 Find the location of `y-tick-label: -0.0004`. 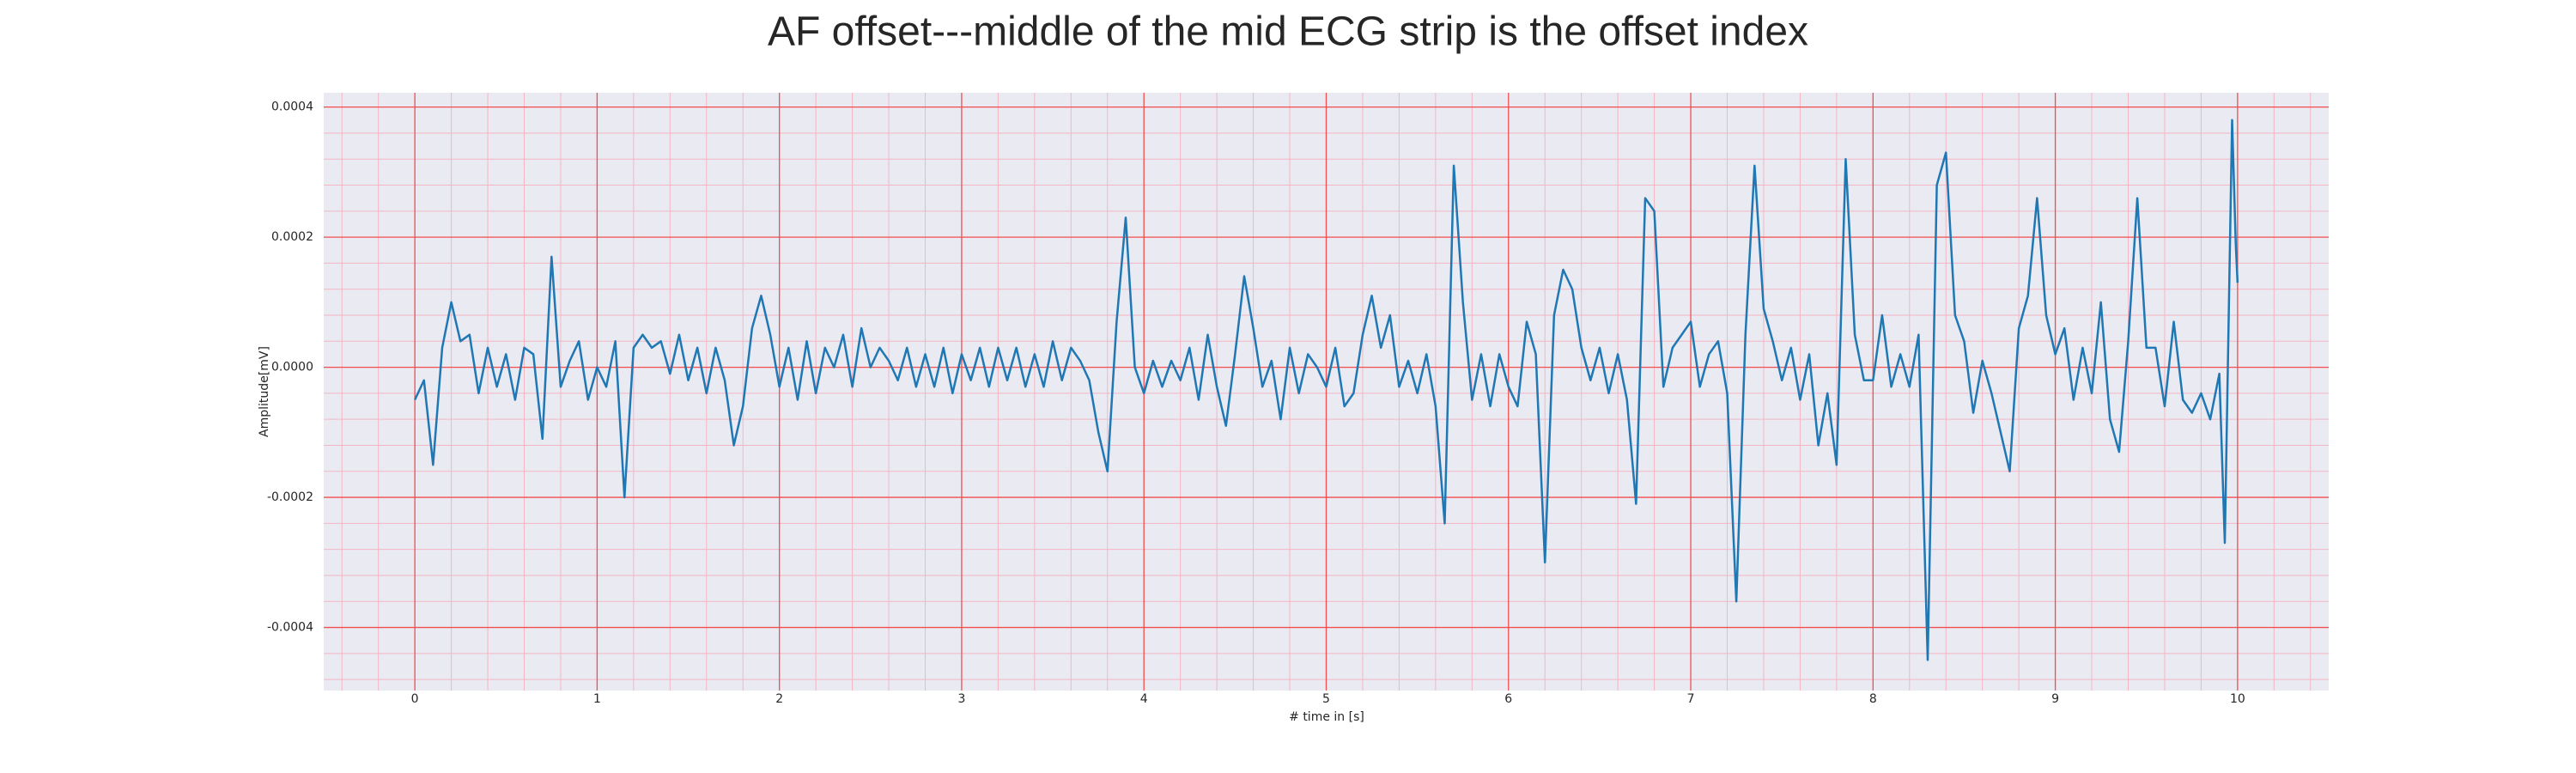

y-tick-label: -0.0004 is located at coordinates (290, 628).